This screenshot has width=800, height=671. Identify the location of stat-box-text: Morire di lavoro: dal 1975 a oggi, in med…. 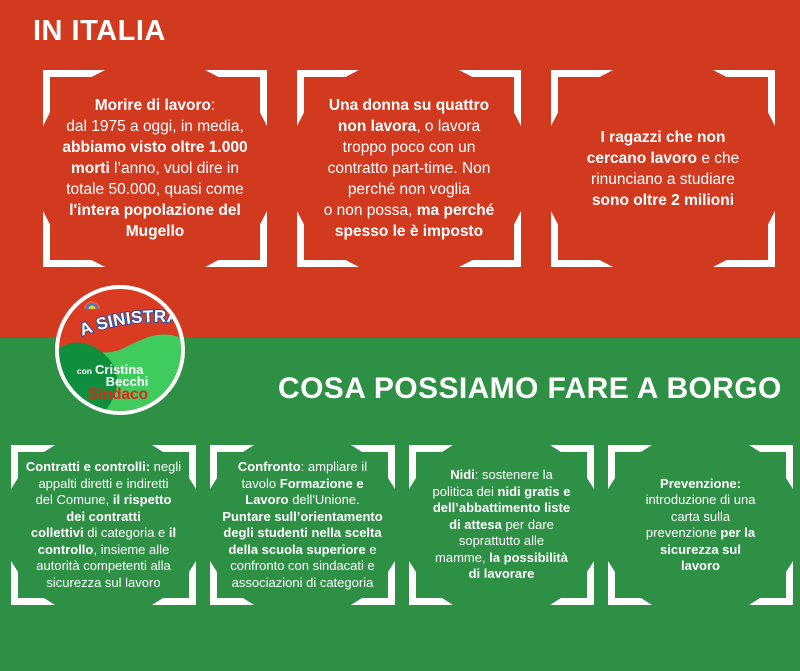
(155, 168).